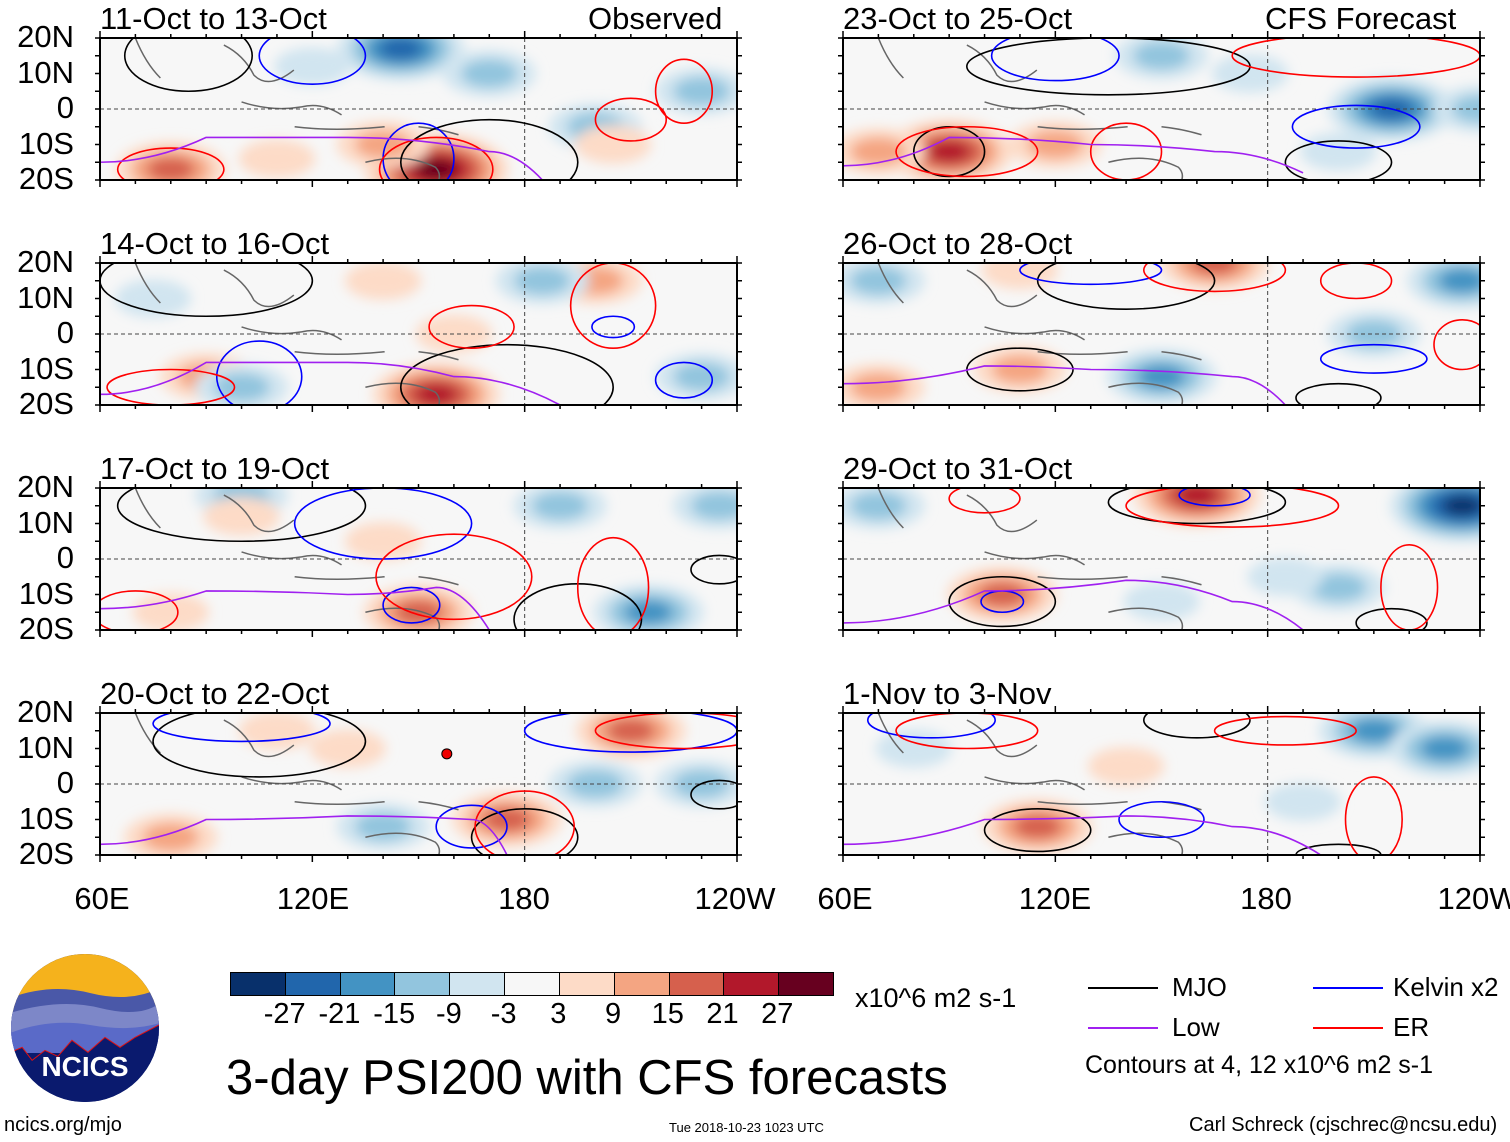 This screenshot has height=1142, width=1510. What do you see at coordinates (958, 18) in the screenshot?
I see `panel-title: 23-Oct to 25-Oct` at bounding box center [958, 18].